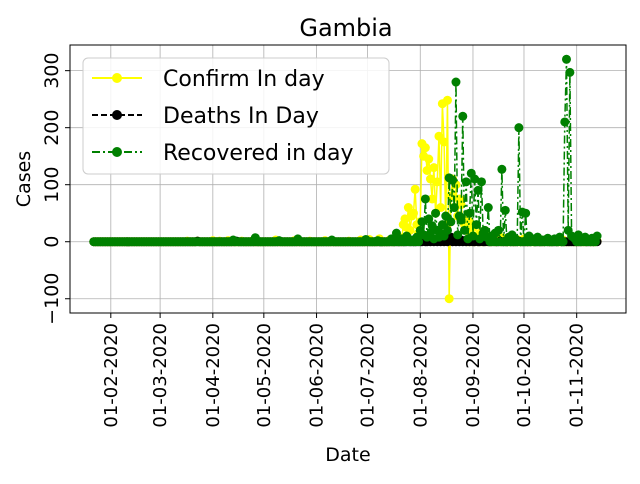 The width and height of the screenshot is (640, 484). What do you see at coordinates (160, 375) in the screenshot?
I see `x-tick-label: 01-03-2020` at bounding box center [160, 375].